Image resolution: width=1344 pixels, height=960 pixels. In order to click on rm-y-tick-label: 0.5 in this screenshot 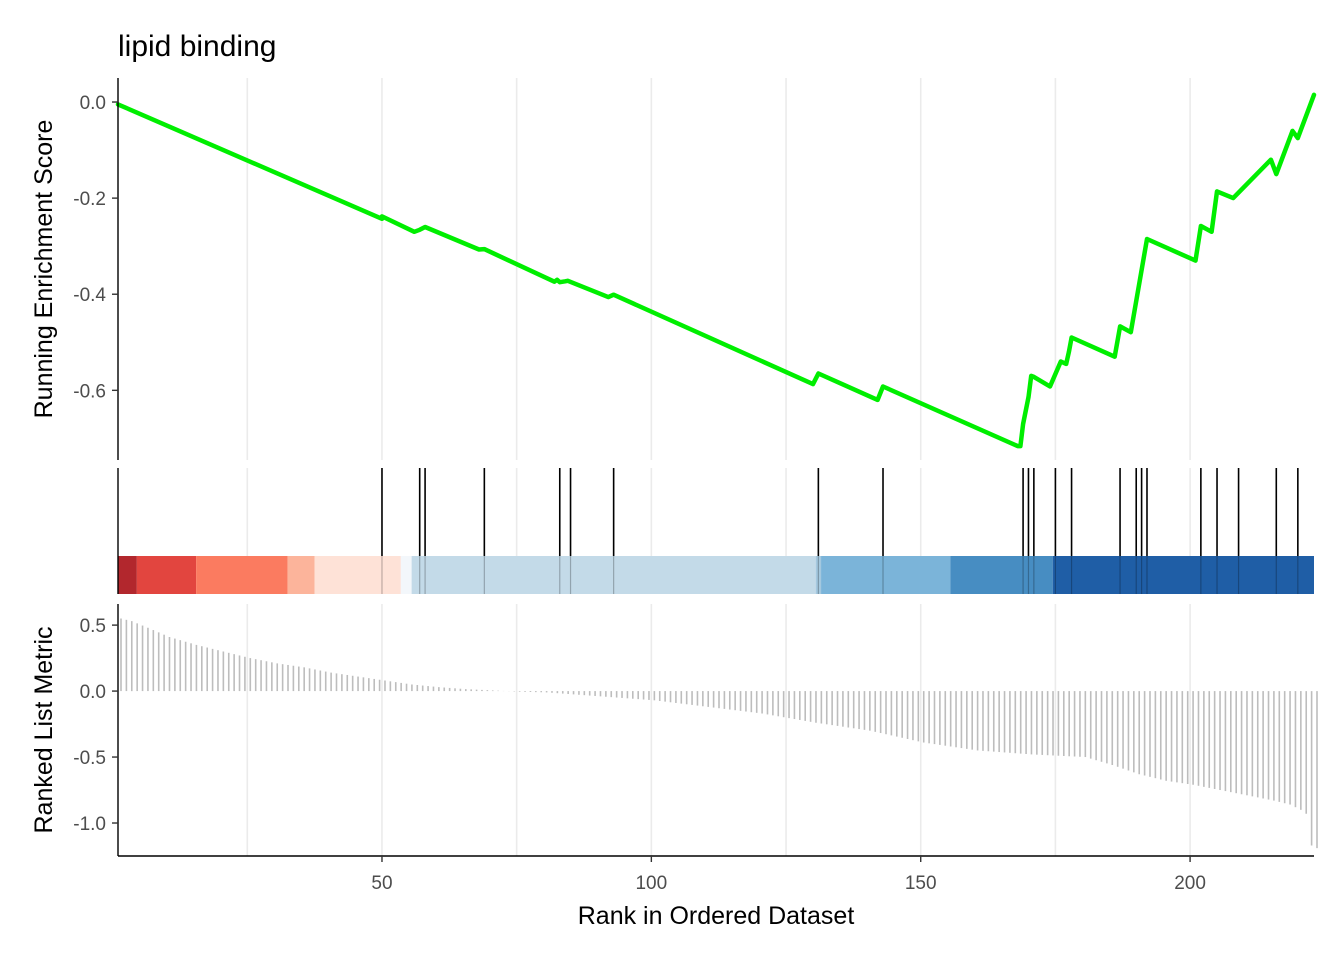, I will do `click(93, 626)`.